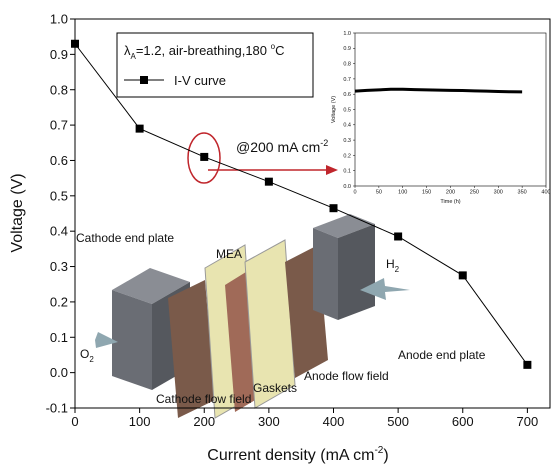 The height and width of the screenshot is (467, 552). I want to click on diagram-label: O2, so click(87, 355).